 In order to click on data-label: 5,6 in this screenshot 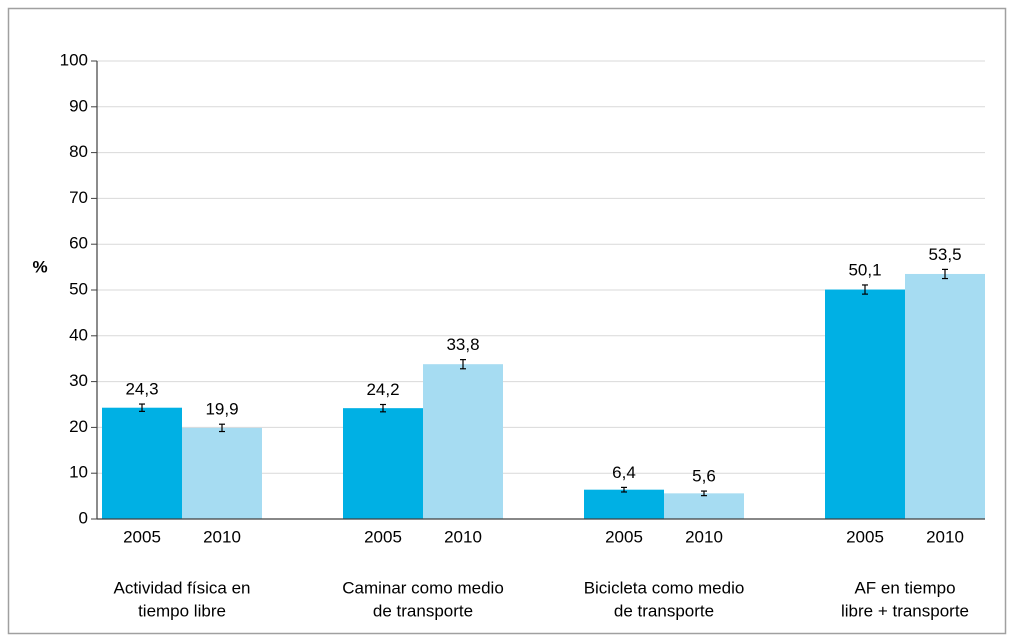, I will do `click(704, 476)`.